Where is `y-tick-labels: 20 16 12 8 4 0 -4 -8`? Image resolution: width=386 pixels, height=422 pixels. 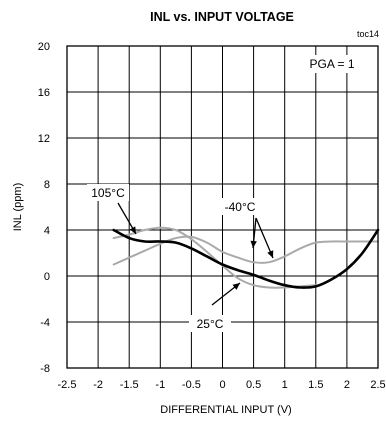 y-tick-labels: 20 16 12 8 4 0 -4 -8 is located at coordinates (44, 208).